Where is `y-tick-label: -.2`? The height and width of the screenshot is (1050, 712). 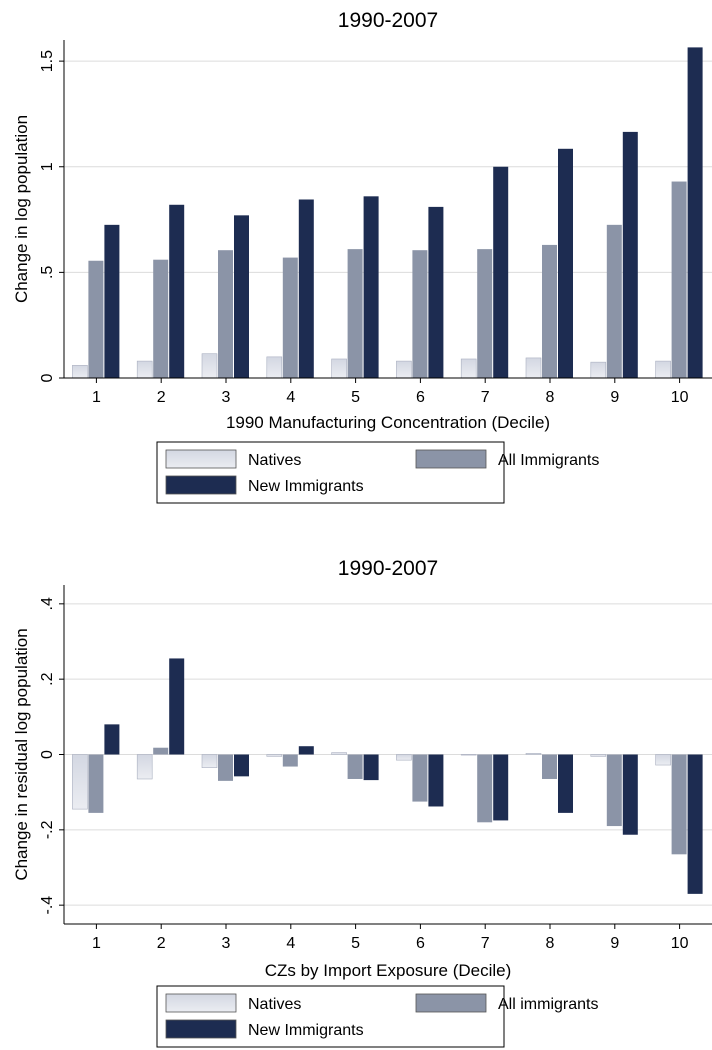
y-tick-label: -.2 is located at coordinates (47, 829).